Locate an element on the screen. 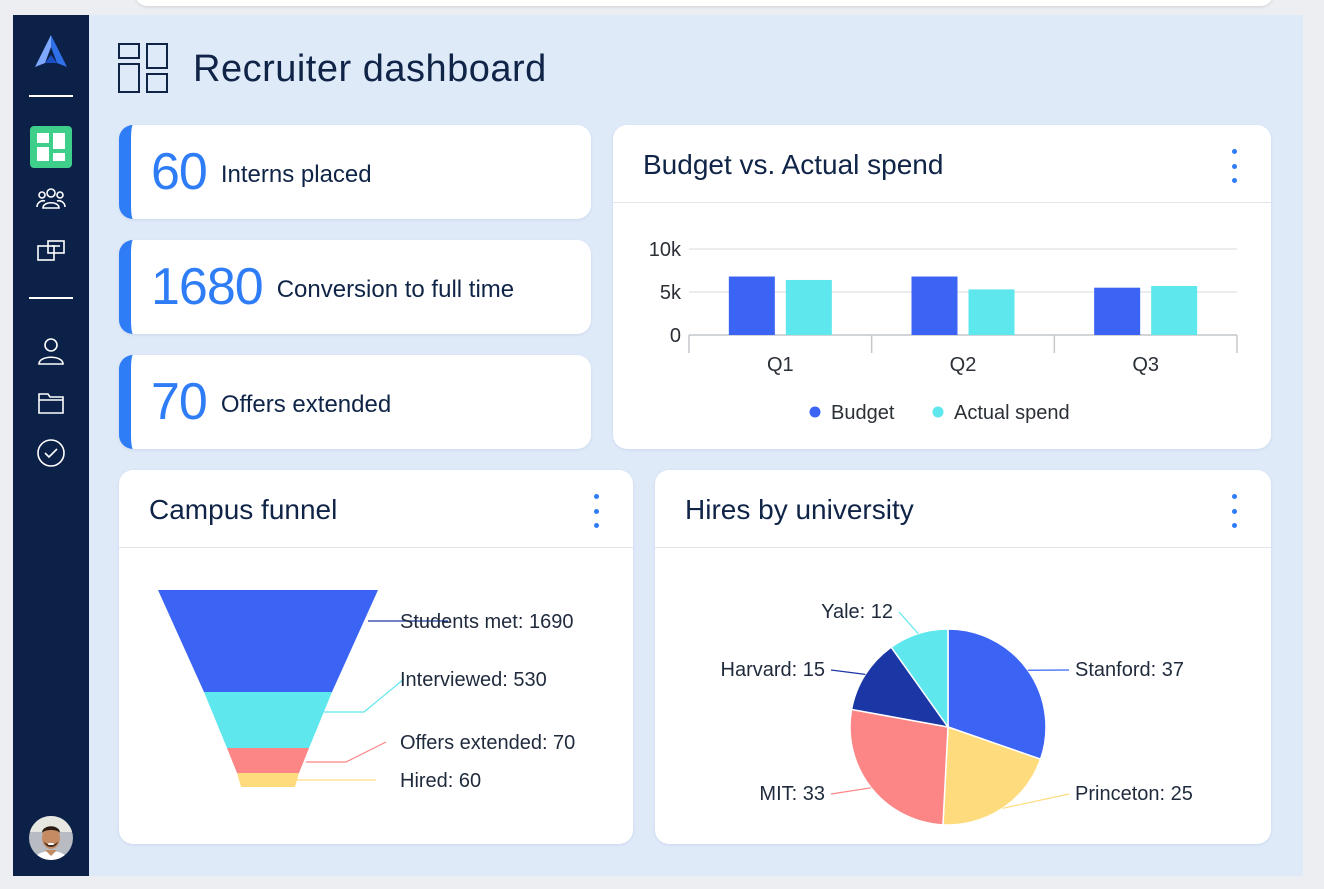 Image resolution: width=1324 pixels, height=889 pixels. sidebar-item-files is located at coordinates (51, 403).